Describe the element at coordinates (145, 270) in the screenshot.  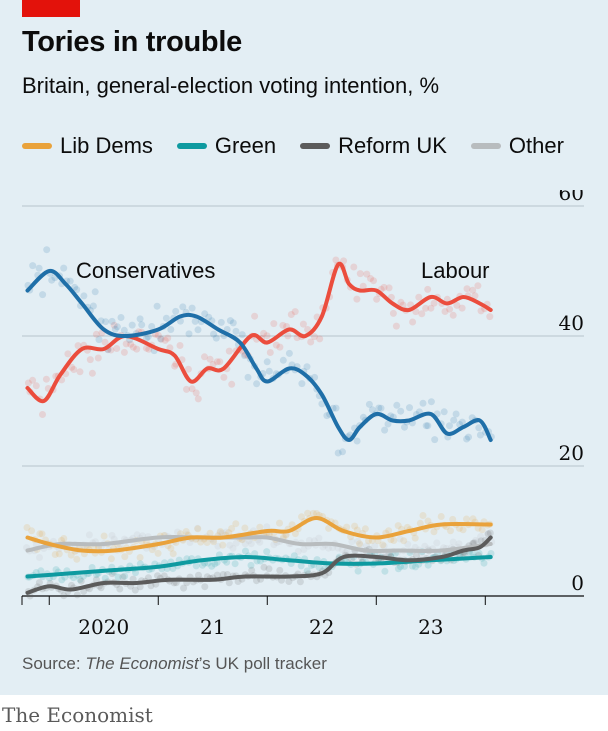
I see `annotation-conservatives: Conservatives` at that location.